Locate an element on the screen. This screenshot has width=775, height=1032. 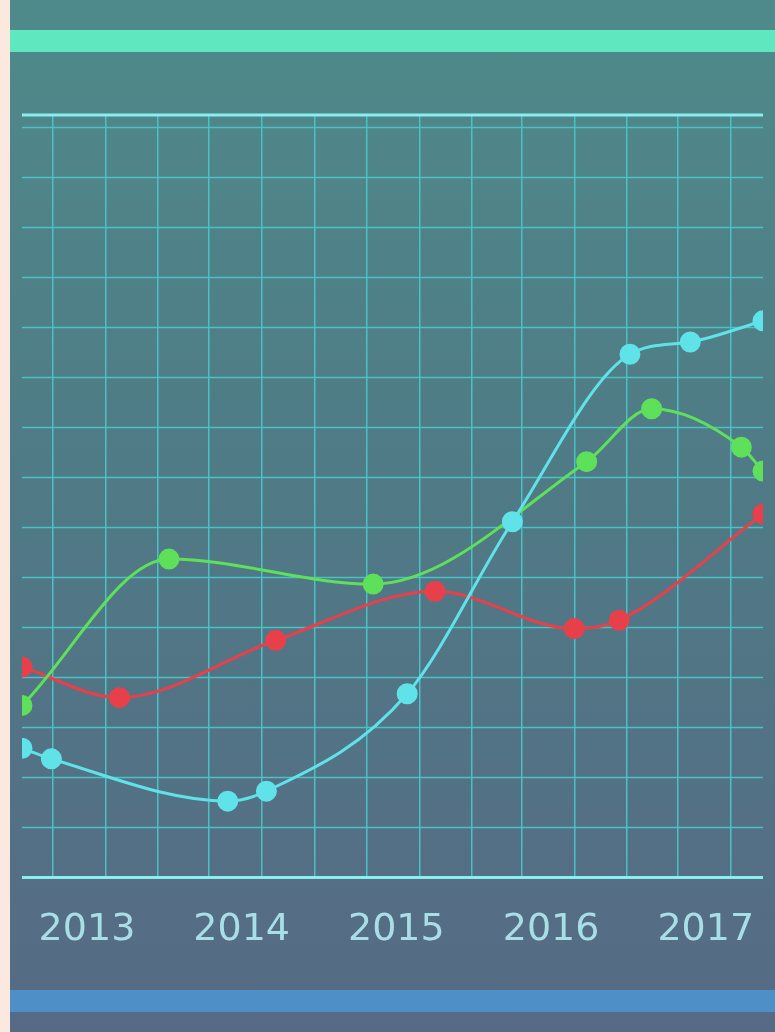
x-tick-label: 2014 is located at coordinates (242, 927).